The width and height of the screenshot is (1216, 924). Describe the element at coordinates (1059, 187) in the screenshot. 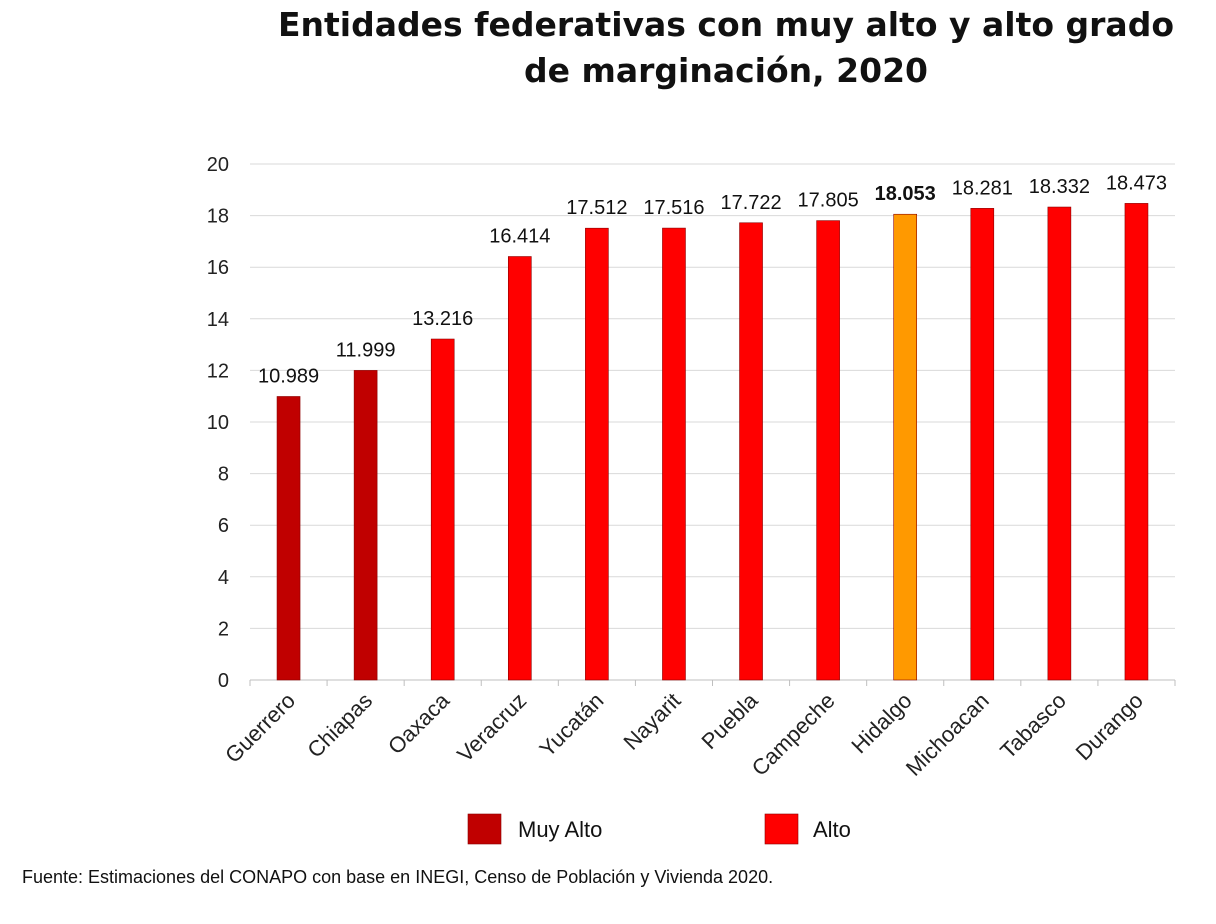

I see `data-label: 18.332` at that location.